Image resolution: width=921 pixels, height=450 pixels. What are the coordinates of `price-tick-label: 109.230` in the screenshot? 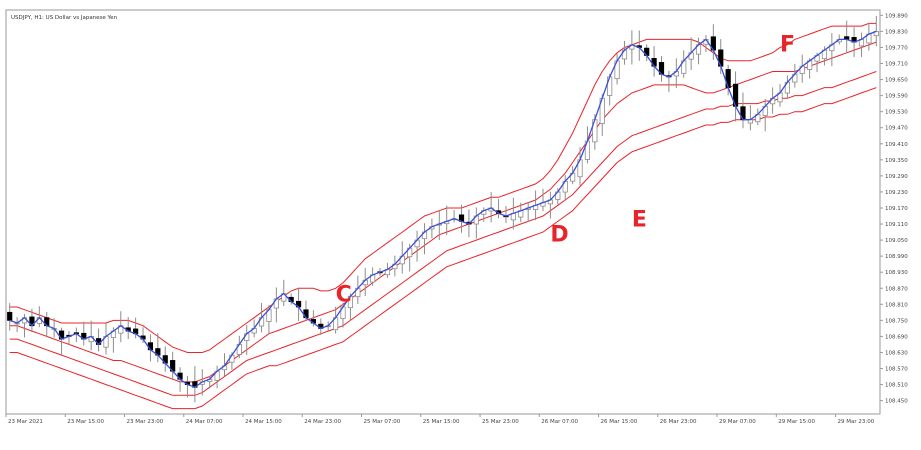 It's located at (896, 193).